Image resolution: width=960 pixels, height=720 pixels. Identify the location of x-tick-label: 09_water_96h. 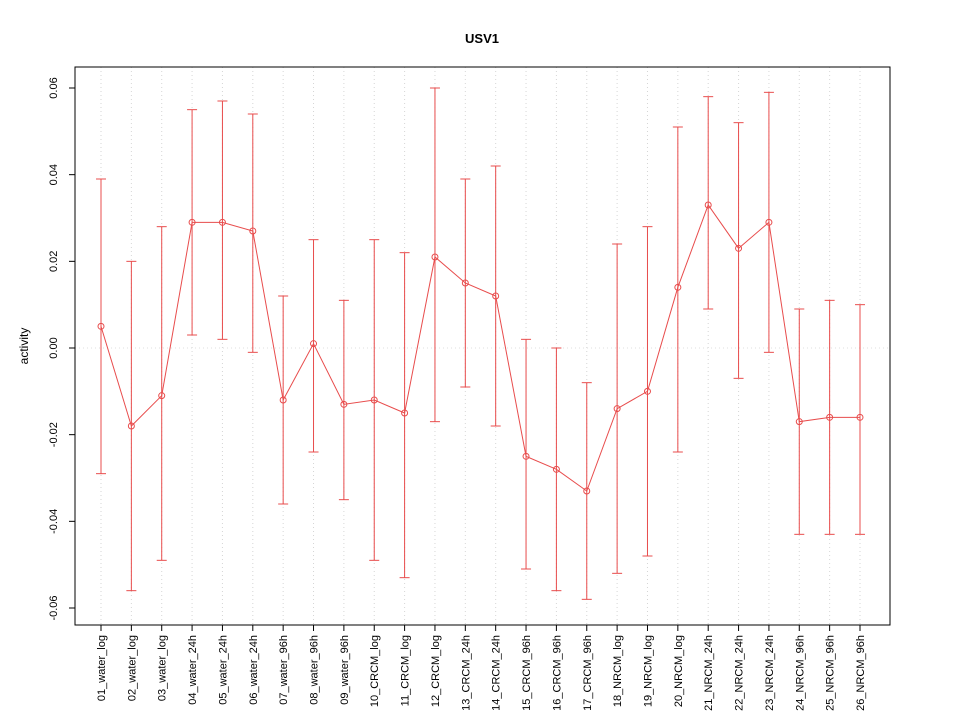
(345, 670).